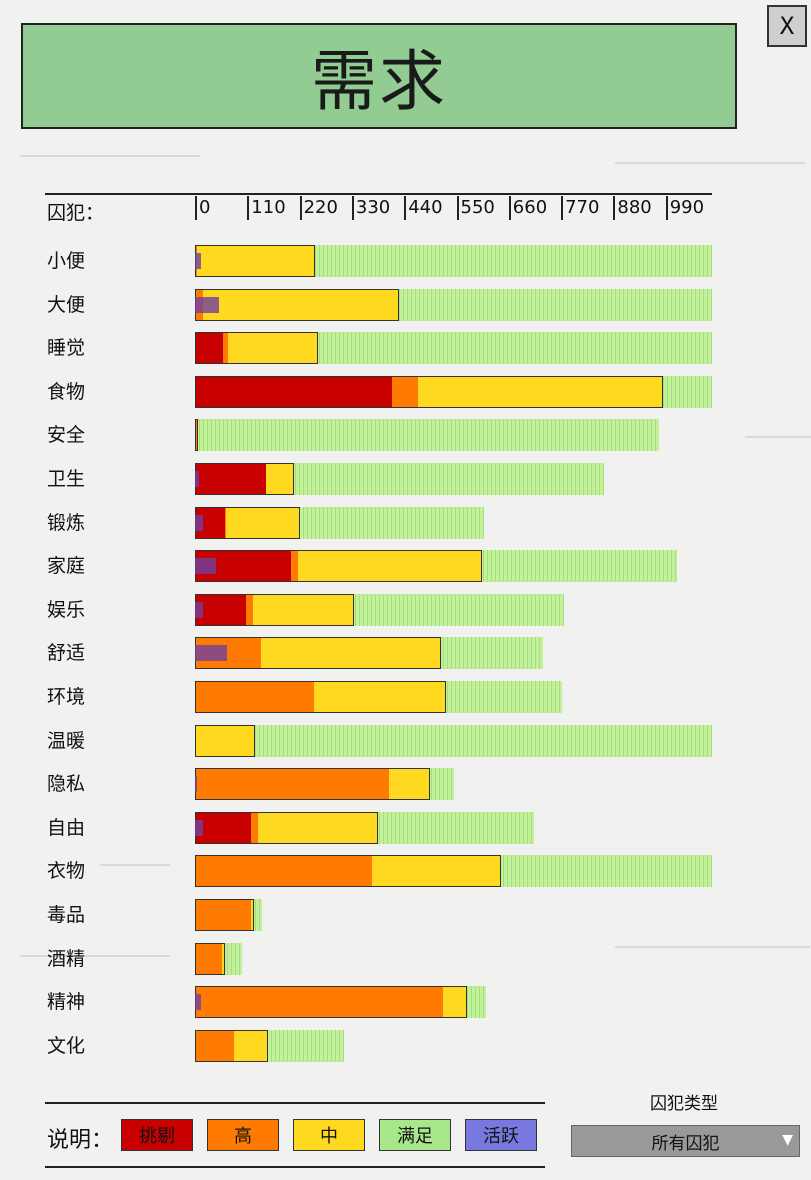  I want to click on header-label: 囚犯：, so click(76, 213).